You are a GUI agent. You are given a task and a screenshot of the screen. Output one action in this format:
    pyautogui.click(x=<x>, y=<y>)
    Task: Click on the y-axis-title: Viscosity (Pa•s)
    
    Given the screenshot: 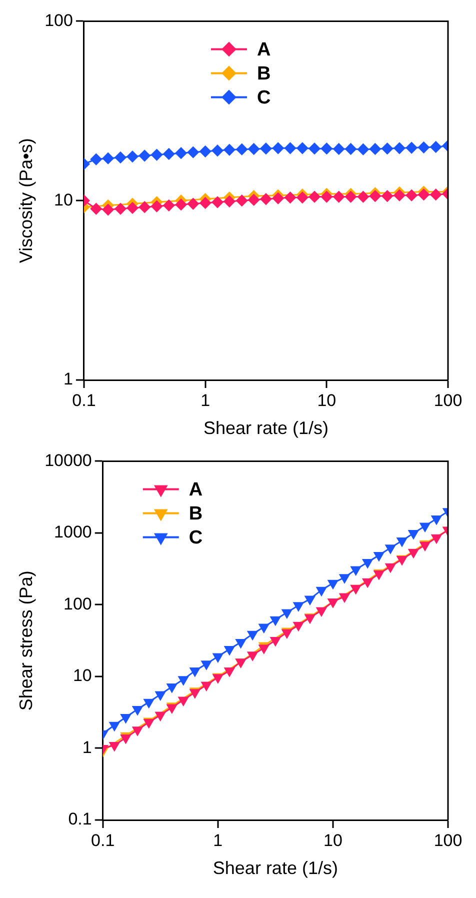 What is the action you would take?
    pyautogui.click(x=26, y=201)
    